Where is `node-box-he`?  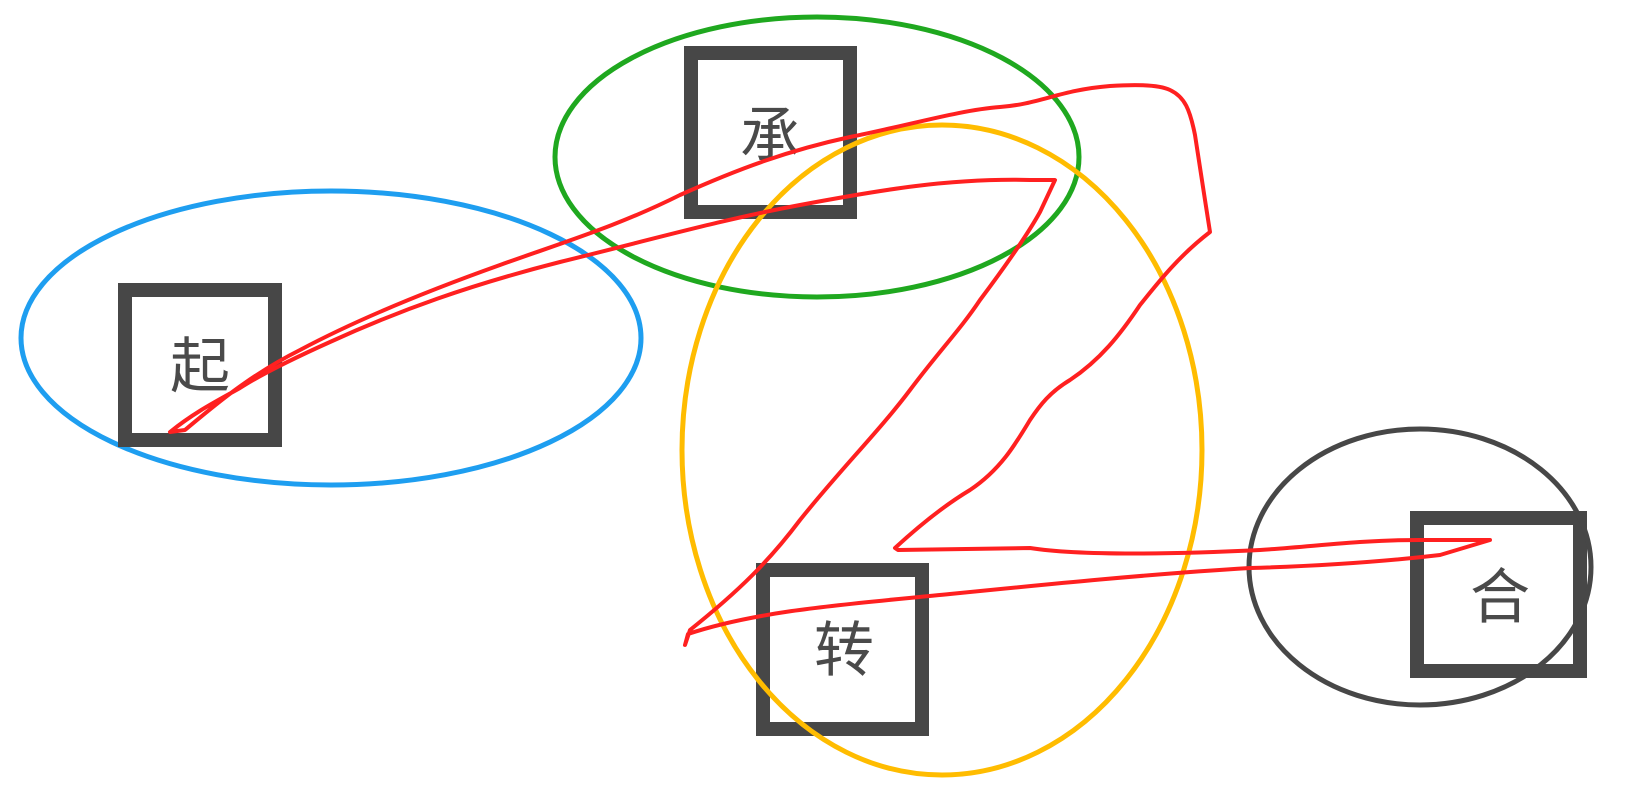 node-box-he is located at coordinates (1498, 594).